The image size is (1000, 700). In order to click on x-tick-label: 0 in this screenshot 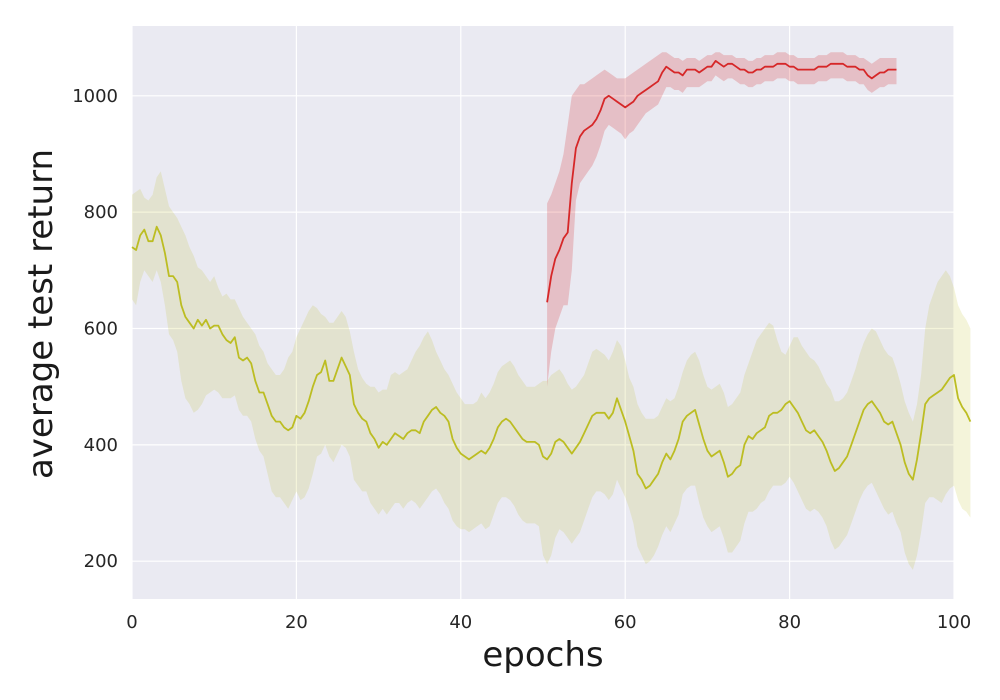, I will do `click(131, 622)`.